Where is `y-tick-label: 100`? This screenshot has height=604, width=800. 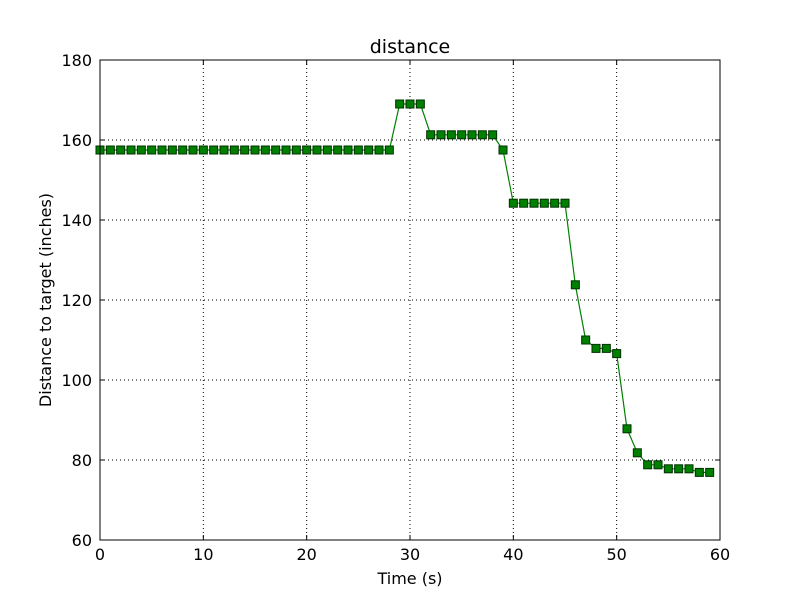
y-tick-label: 100 is located at coordinates (76, 380).